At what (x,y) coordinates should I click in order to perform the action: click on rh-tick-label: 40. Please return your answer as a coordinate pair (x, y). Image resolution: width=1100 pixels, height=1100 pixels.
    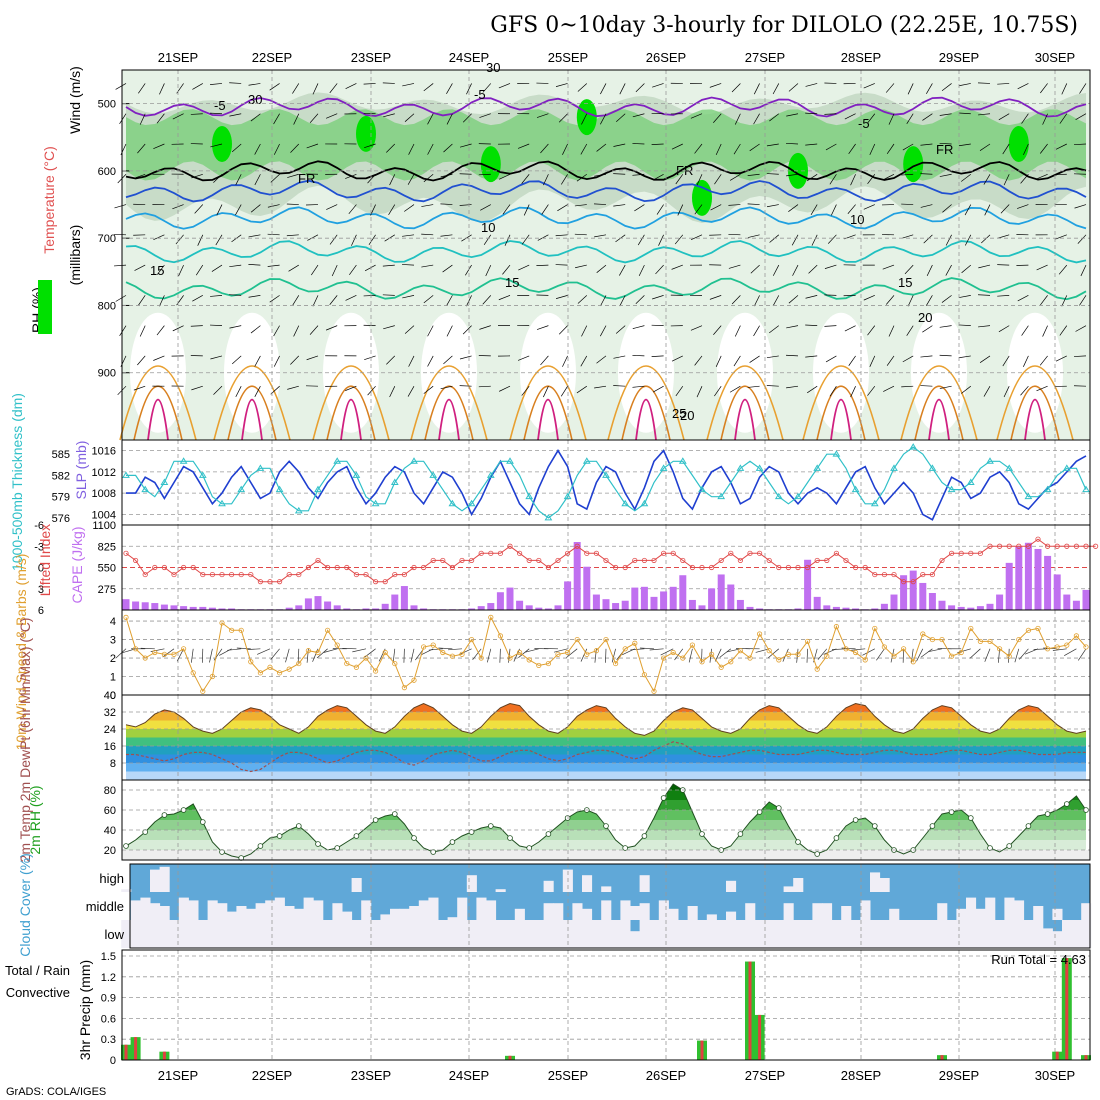
    Looking at the image, I should click on (110, 831).